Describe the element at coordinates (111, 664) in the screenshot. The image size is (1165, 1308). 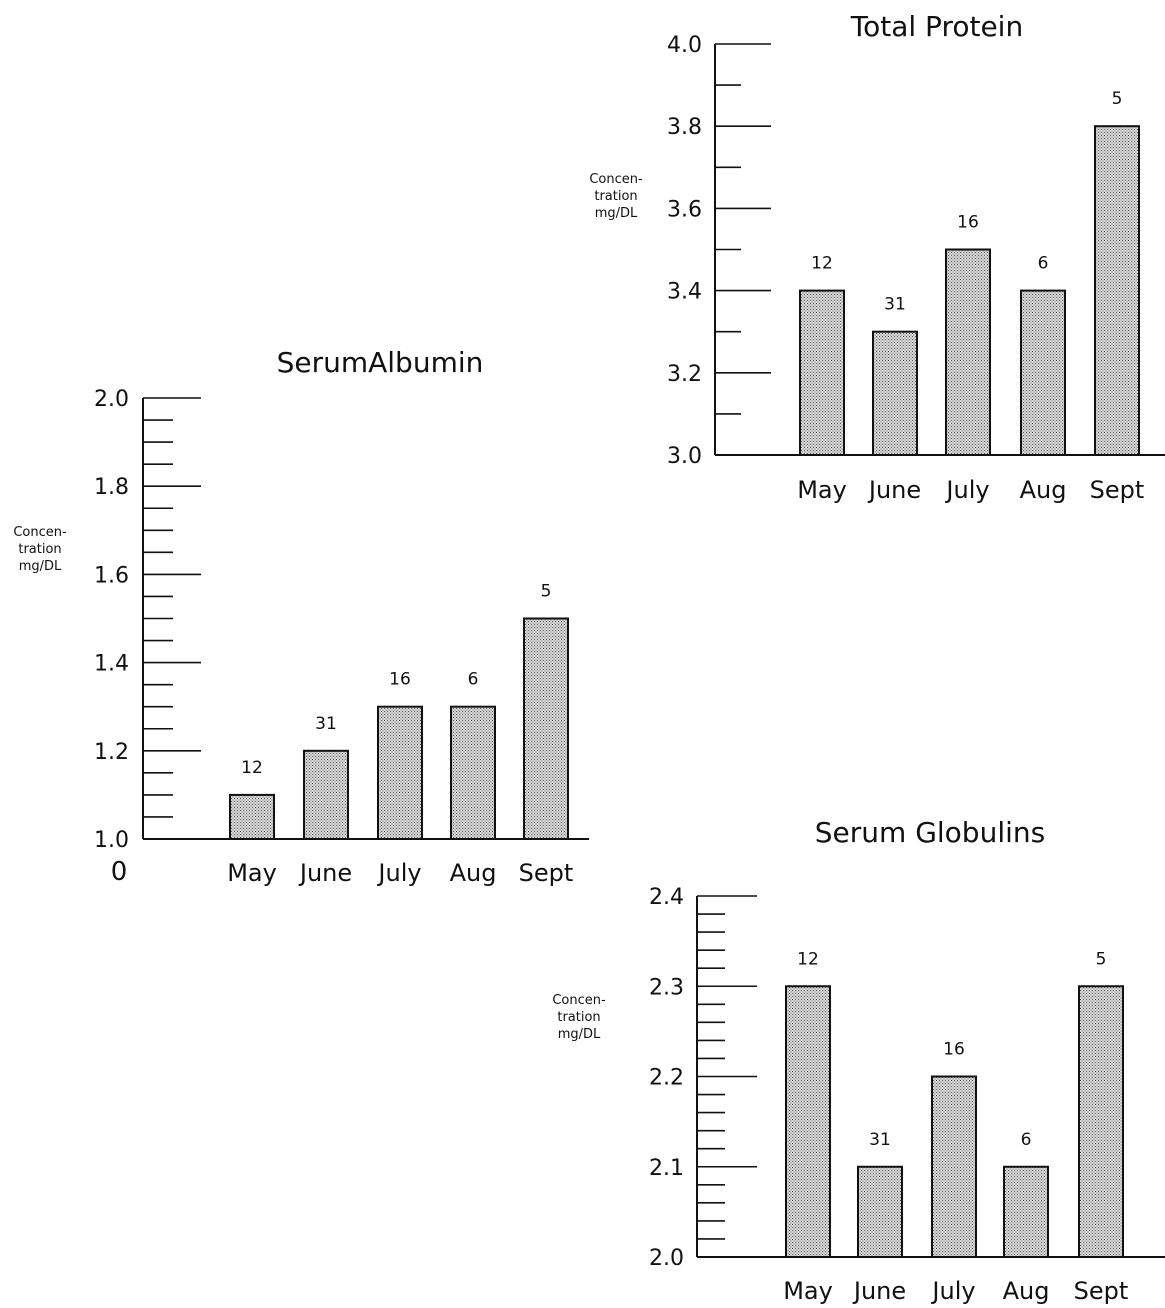
I see `y-tick-label: 1.4` at that location.